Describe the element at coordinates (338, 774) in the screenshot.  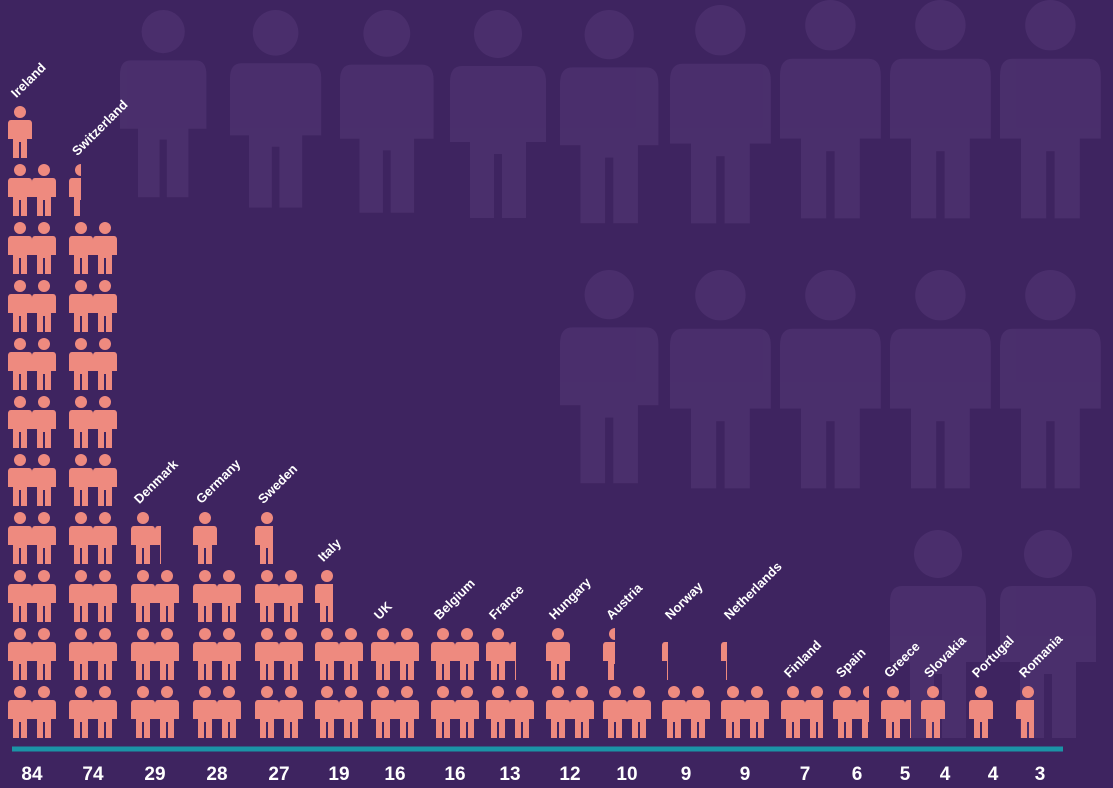
I see `value-label: 19` at that location.